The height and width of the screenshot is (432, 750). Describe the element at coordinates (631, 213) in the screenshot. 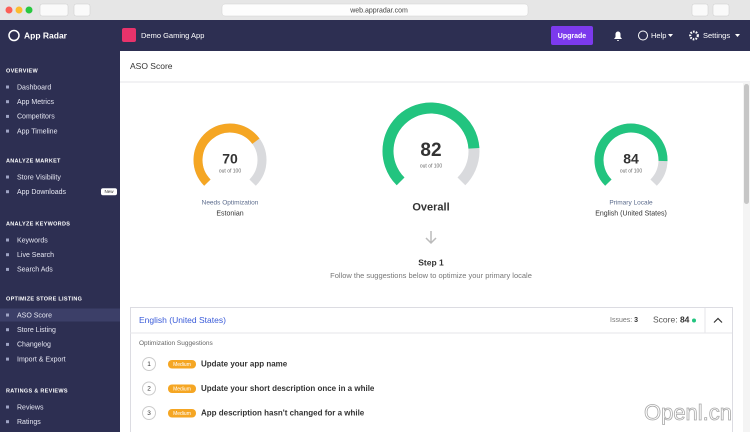

I see `gauge-locale: English (United States)` at that location.